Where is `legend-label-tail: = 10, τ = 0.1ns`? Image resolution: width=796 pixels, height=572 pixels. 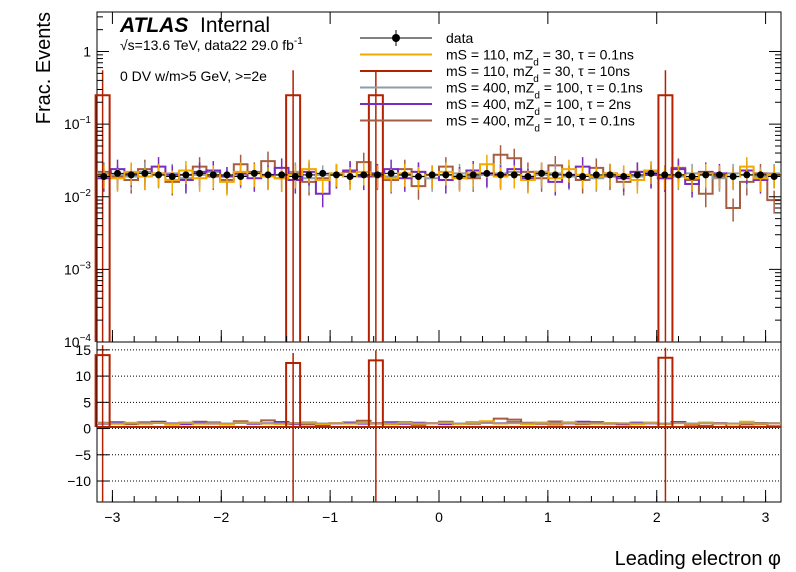 legend-label-tail: = 10, τ = 0.1ns is located at coordinates (587, 121).